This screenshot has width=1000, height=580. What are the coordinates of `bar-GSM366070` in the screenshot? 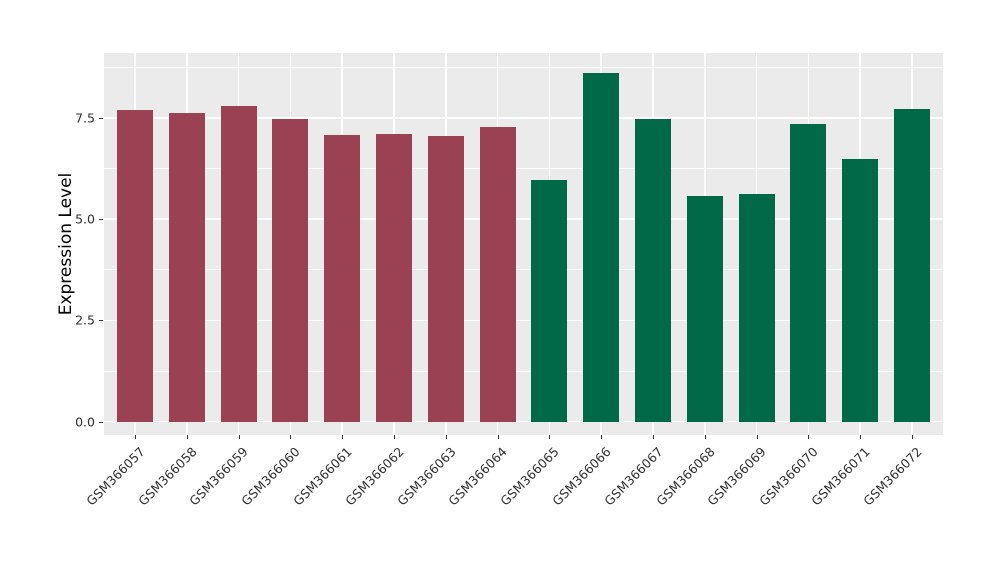 It's located at (808, 272).